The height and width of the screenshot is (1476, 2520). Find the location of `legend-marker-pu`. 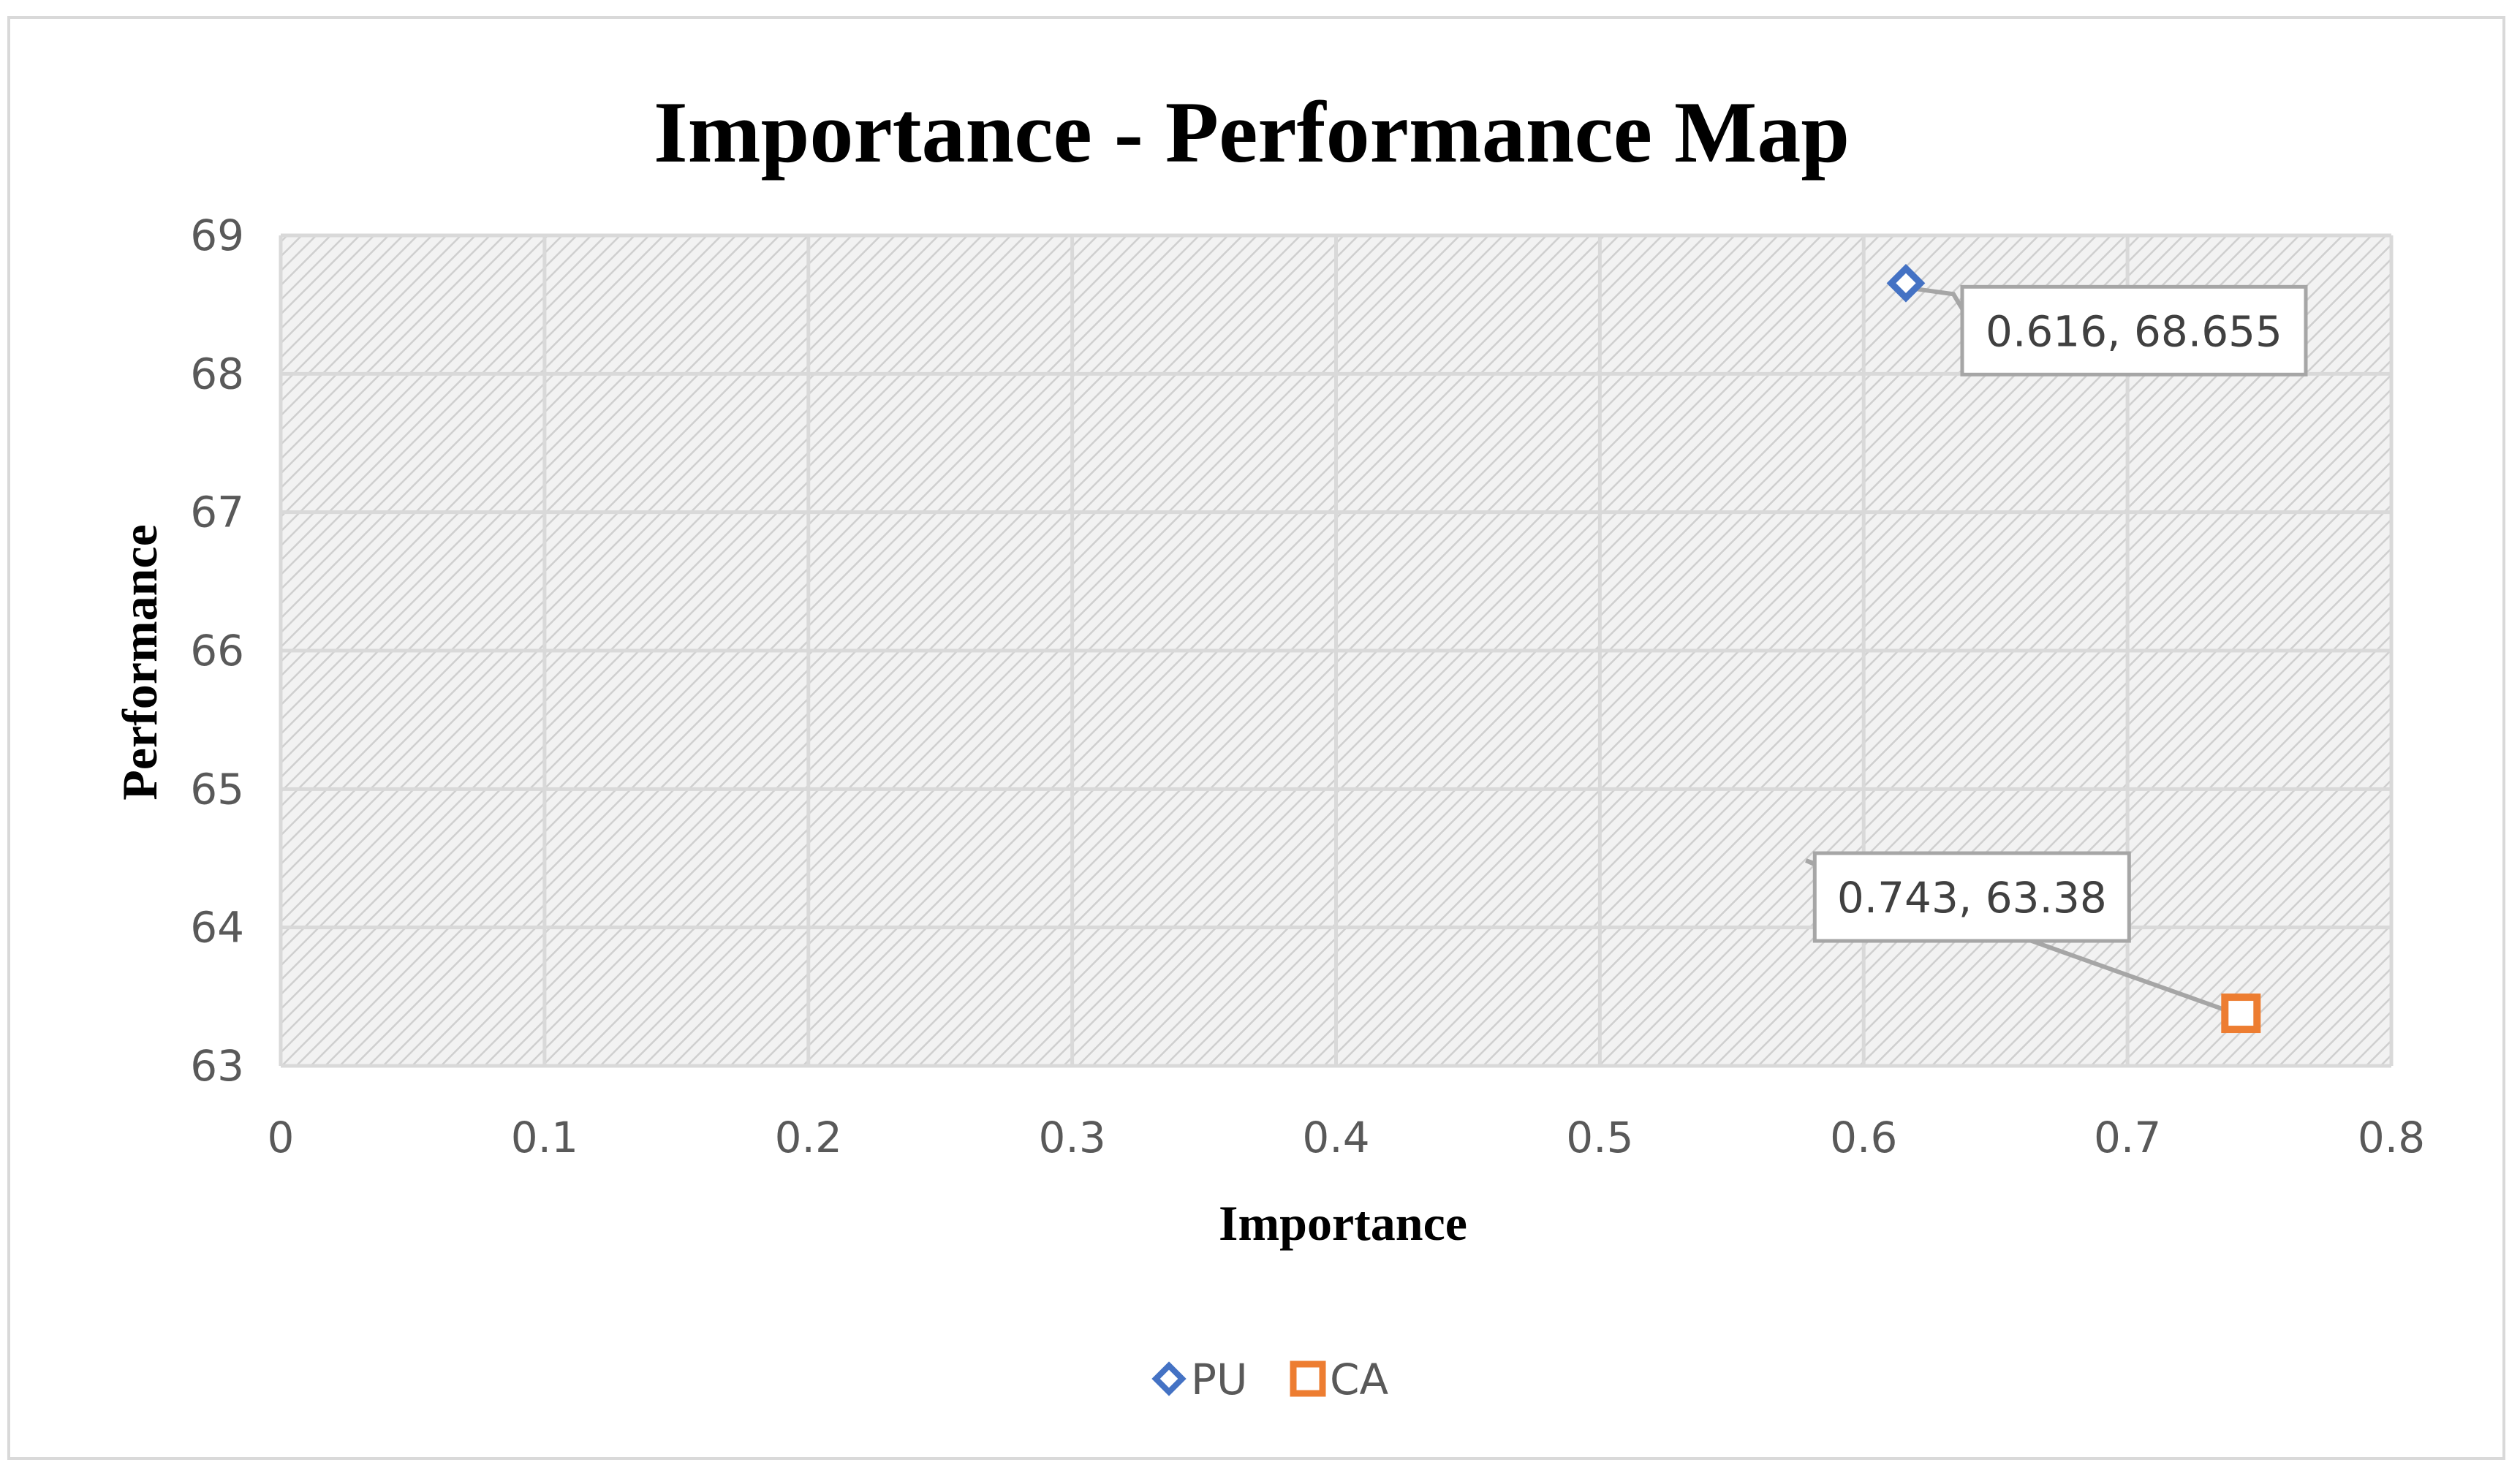

legend-marker-pu is located at coordinates (1169, 1378).